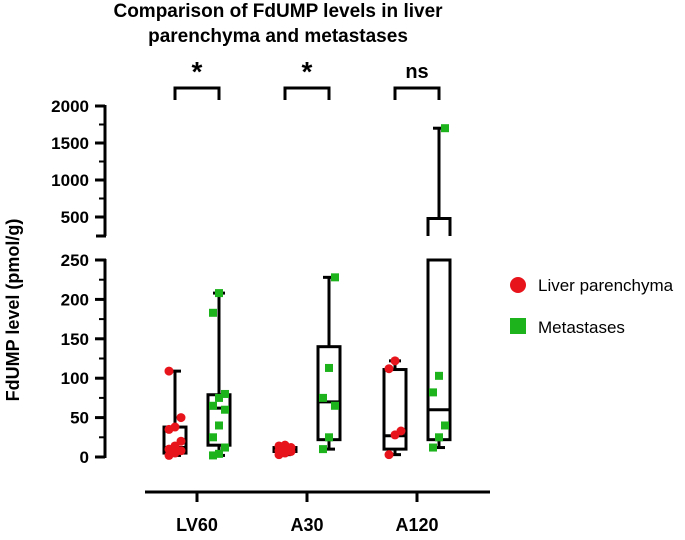  I want to click on y-tick-label-0: 0, so click(84, 457).